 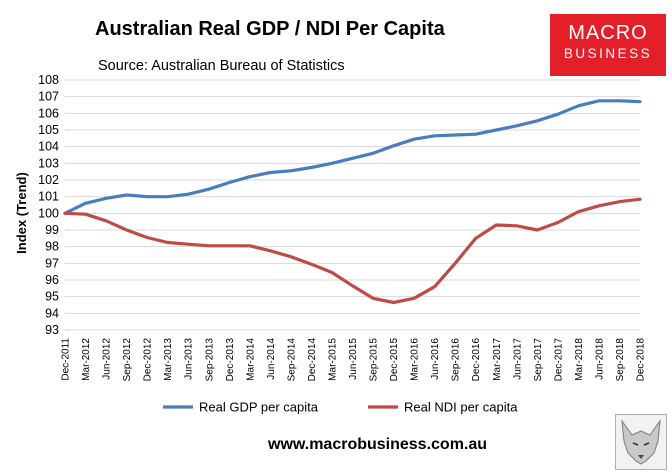 I want to click on logo-line-2: BUSINESS, so click(x=608, y=53).